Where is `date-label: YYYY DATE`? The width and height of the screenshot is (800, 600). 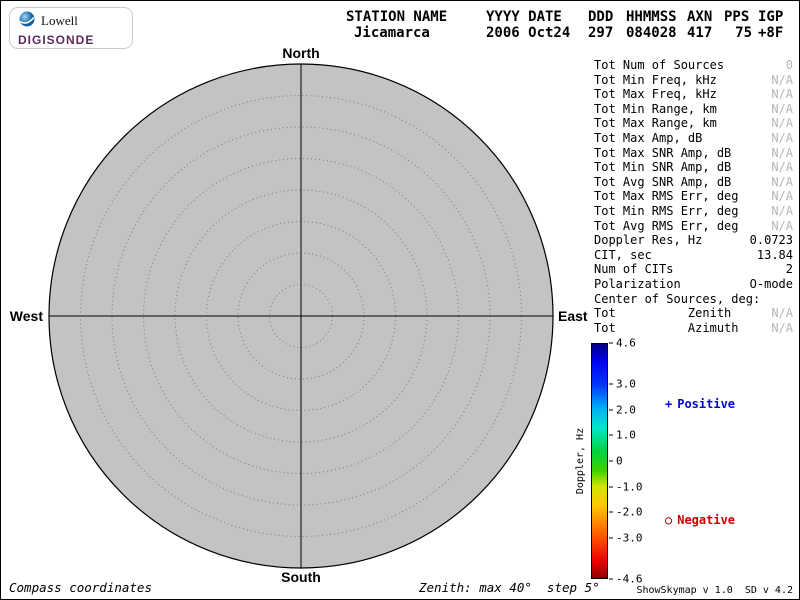
date-label: YYYY DATE is located at coordinates (524, 17).